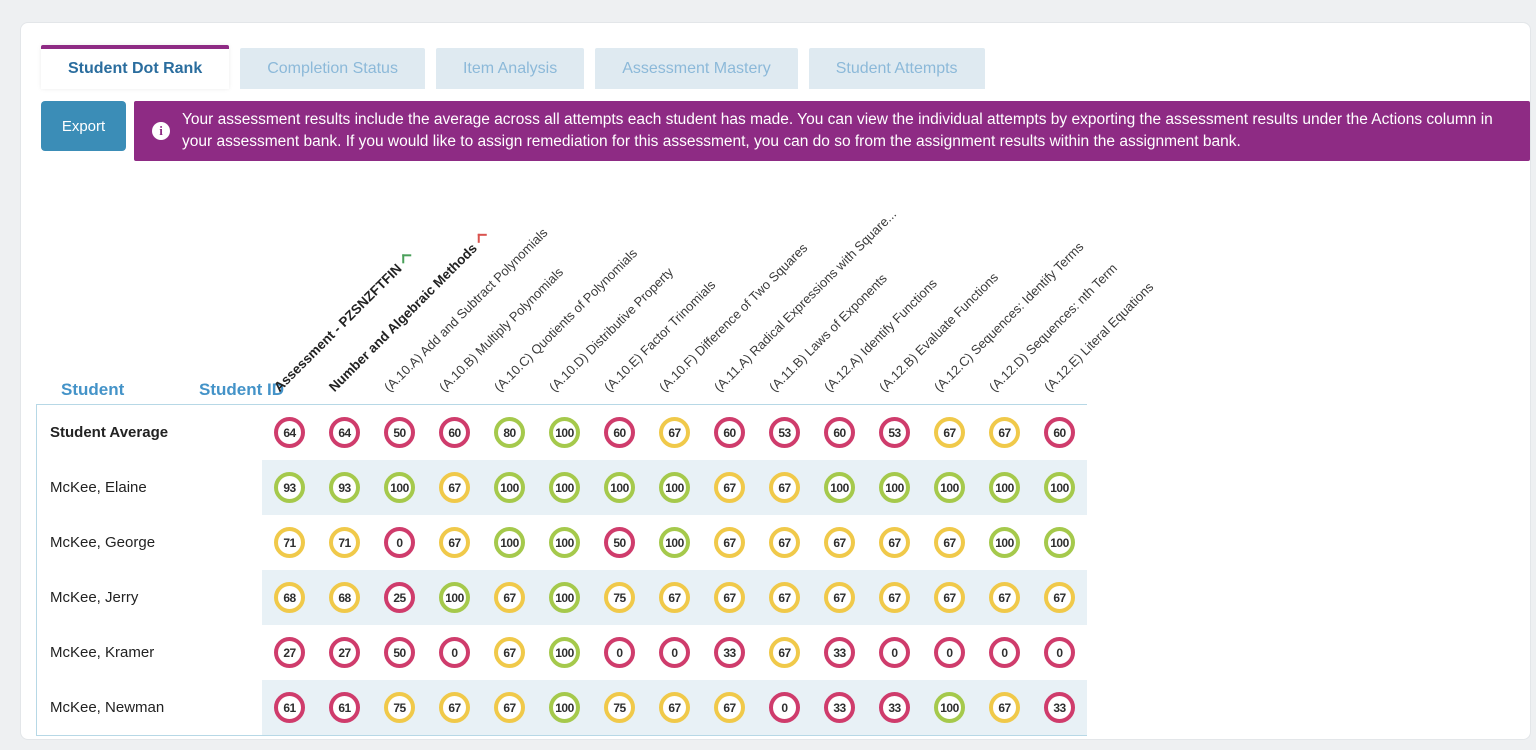 The image size is (1536, 750). I want to click on score-dot: 33, so click(894, 707).